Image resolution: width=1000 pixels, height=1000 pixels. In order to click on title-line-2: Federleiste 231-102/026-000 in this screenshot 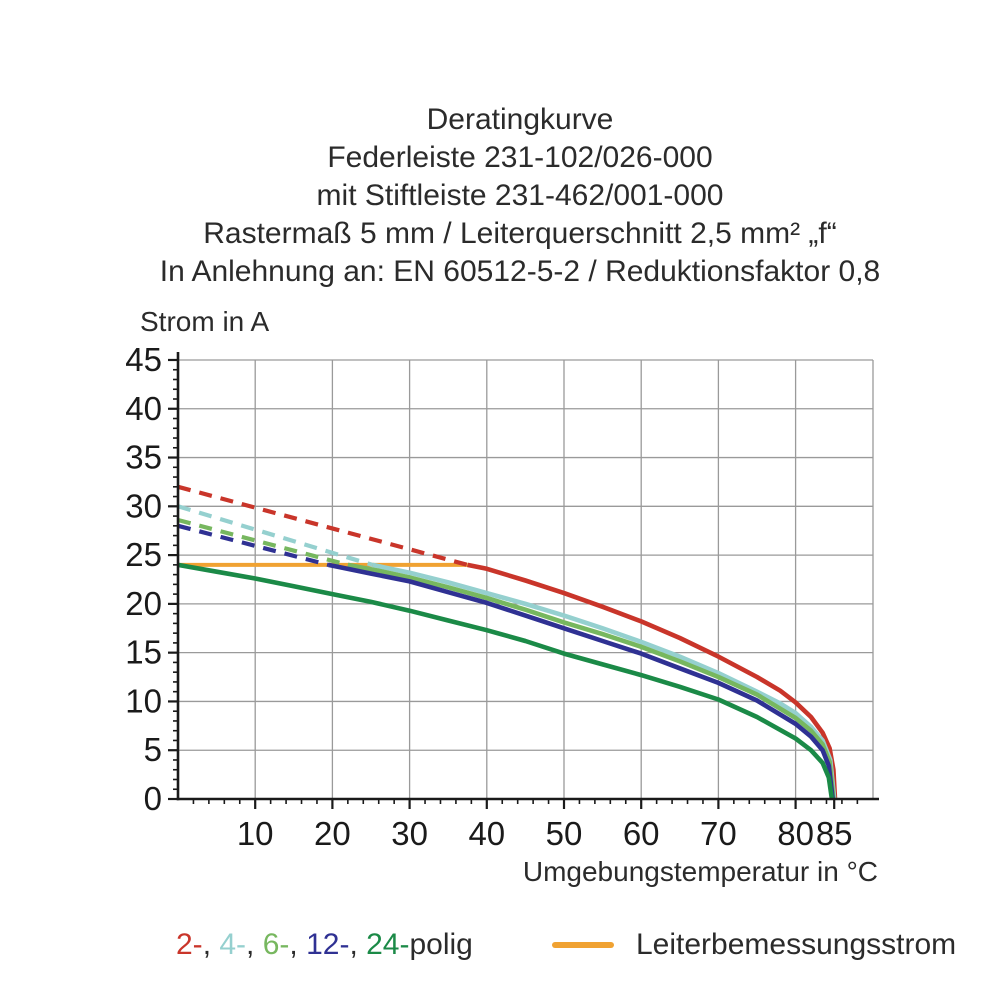, I will do `click(520, 157)`.